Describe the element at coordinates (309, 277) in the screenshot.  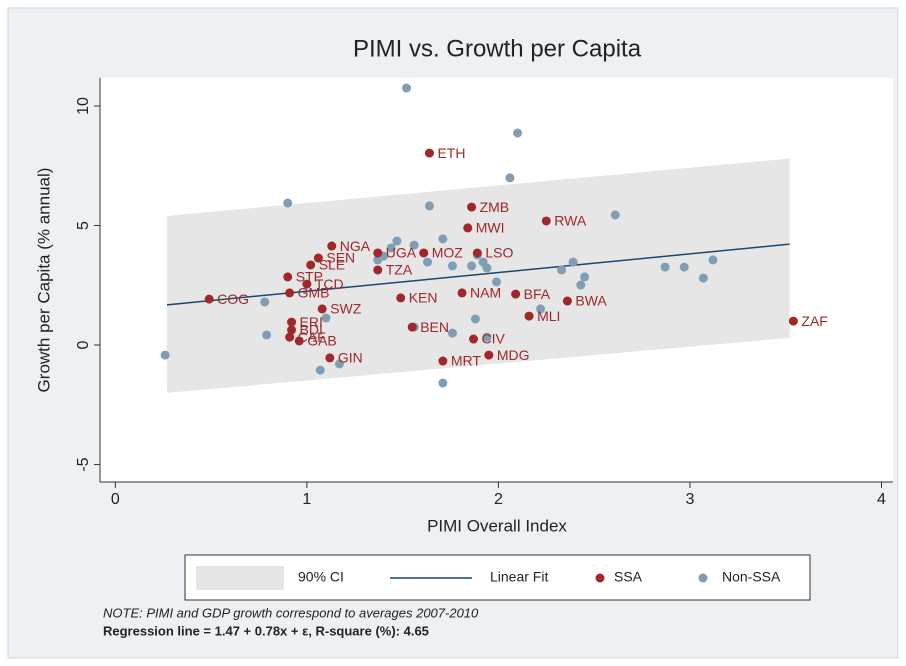
I see `point-label: STP` at that location.